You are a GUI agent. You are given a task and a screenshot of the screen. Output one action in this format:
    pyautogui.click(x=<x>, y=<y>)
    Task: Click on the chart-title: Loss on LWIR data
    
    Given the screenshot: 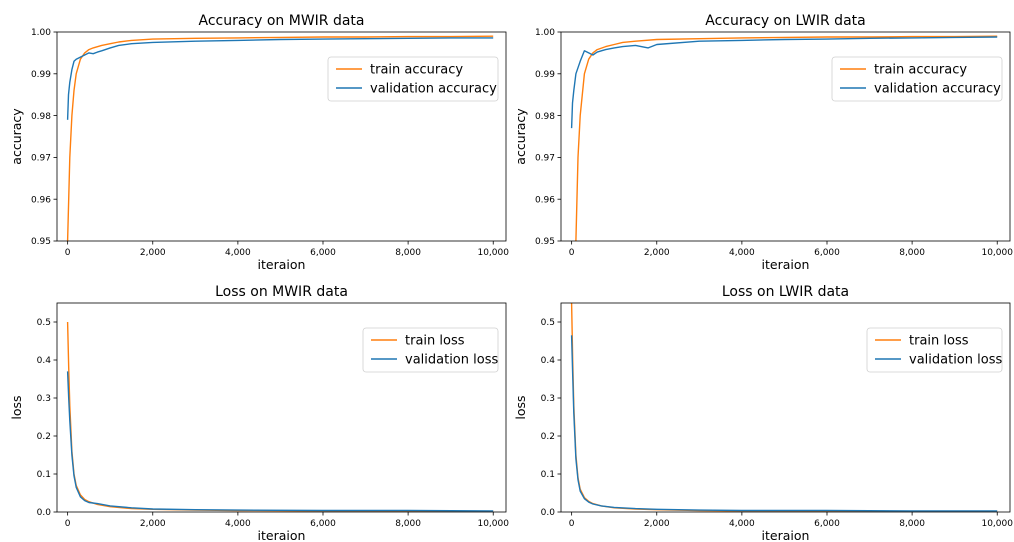 What is the action you would take?
    pyautogui.click(x=785, y=292)
    